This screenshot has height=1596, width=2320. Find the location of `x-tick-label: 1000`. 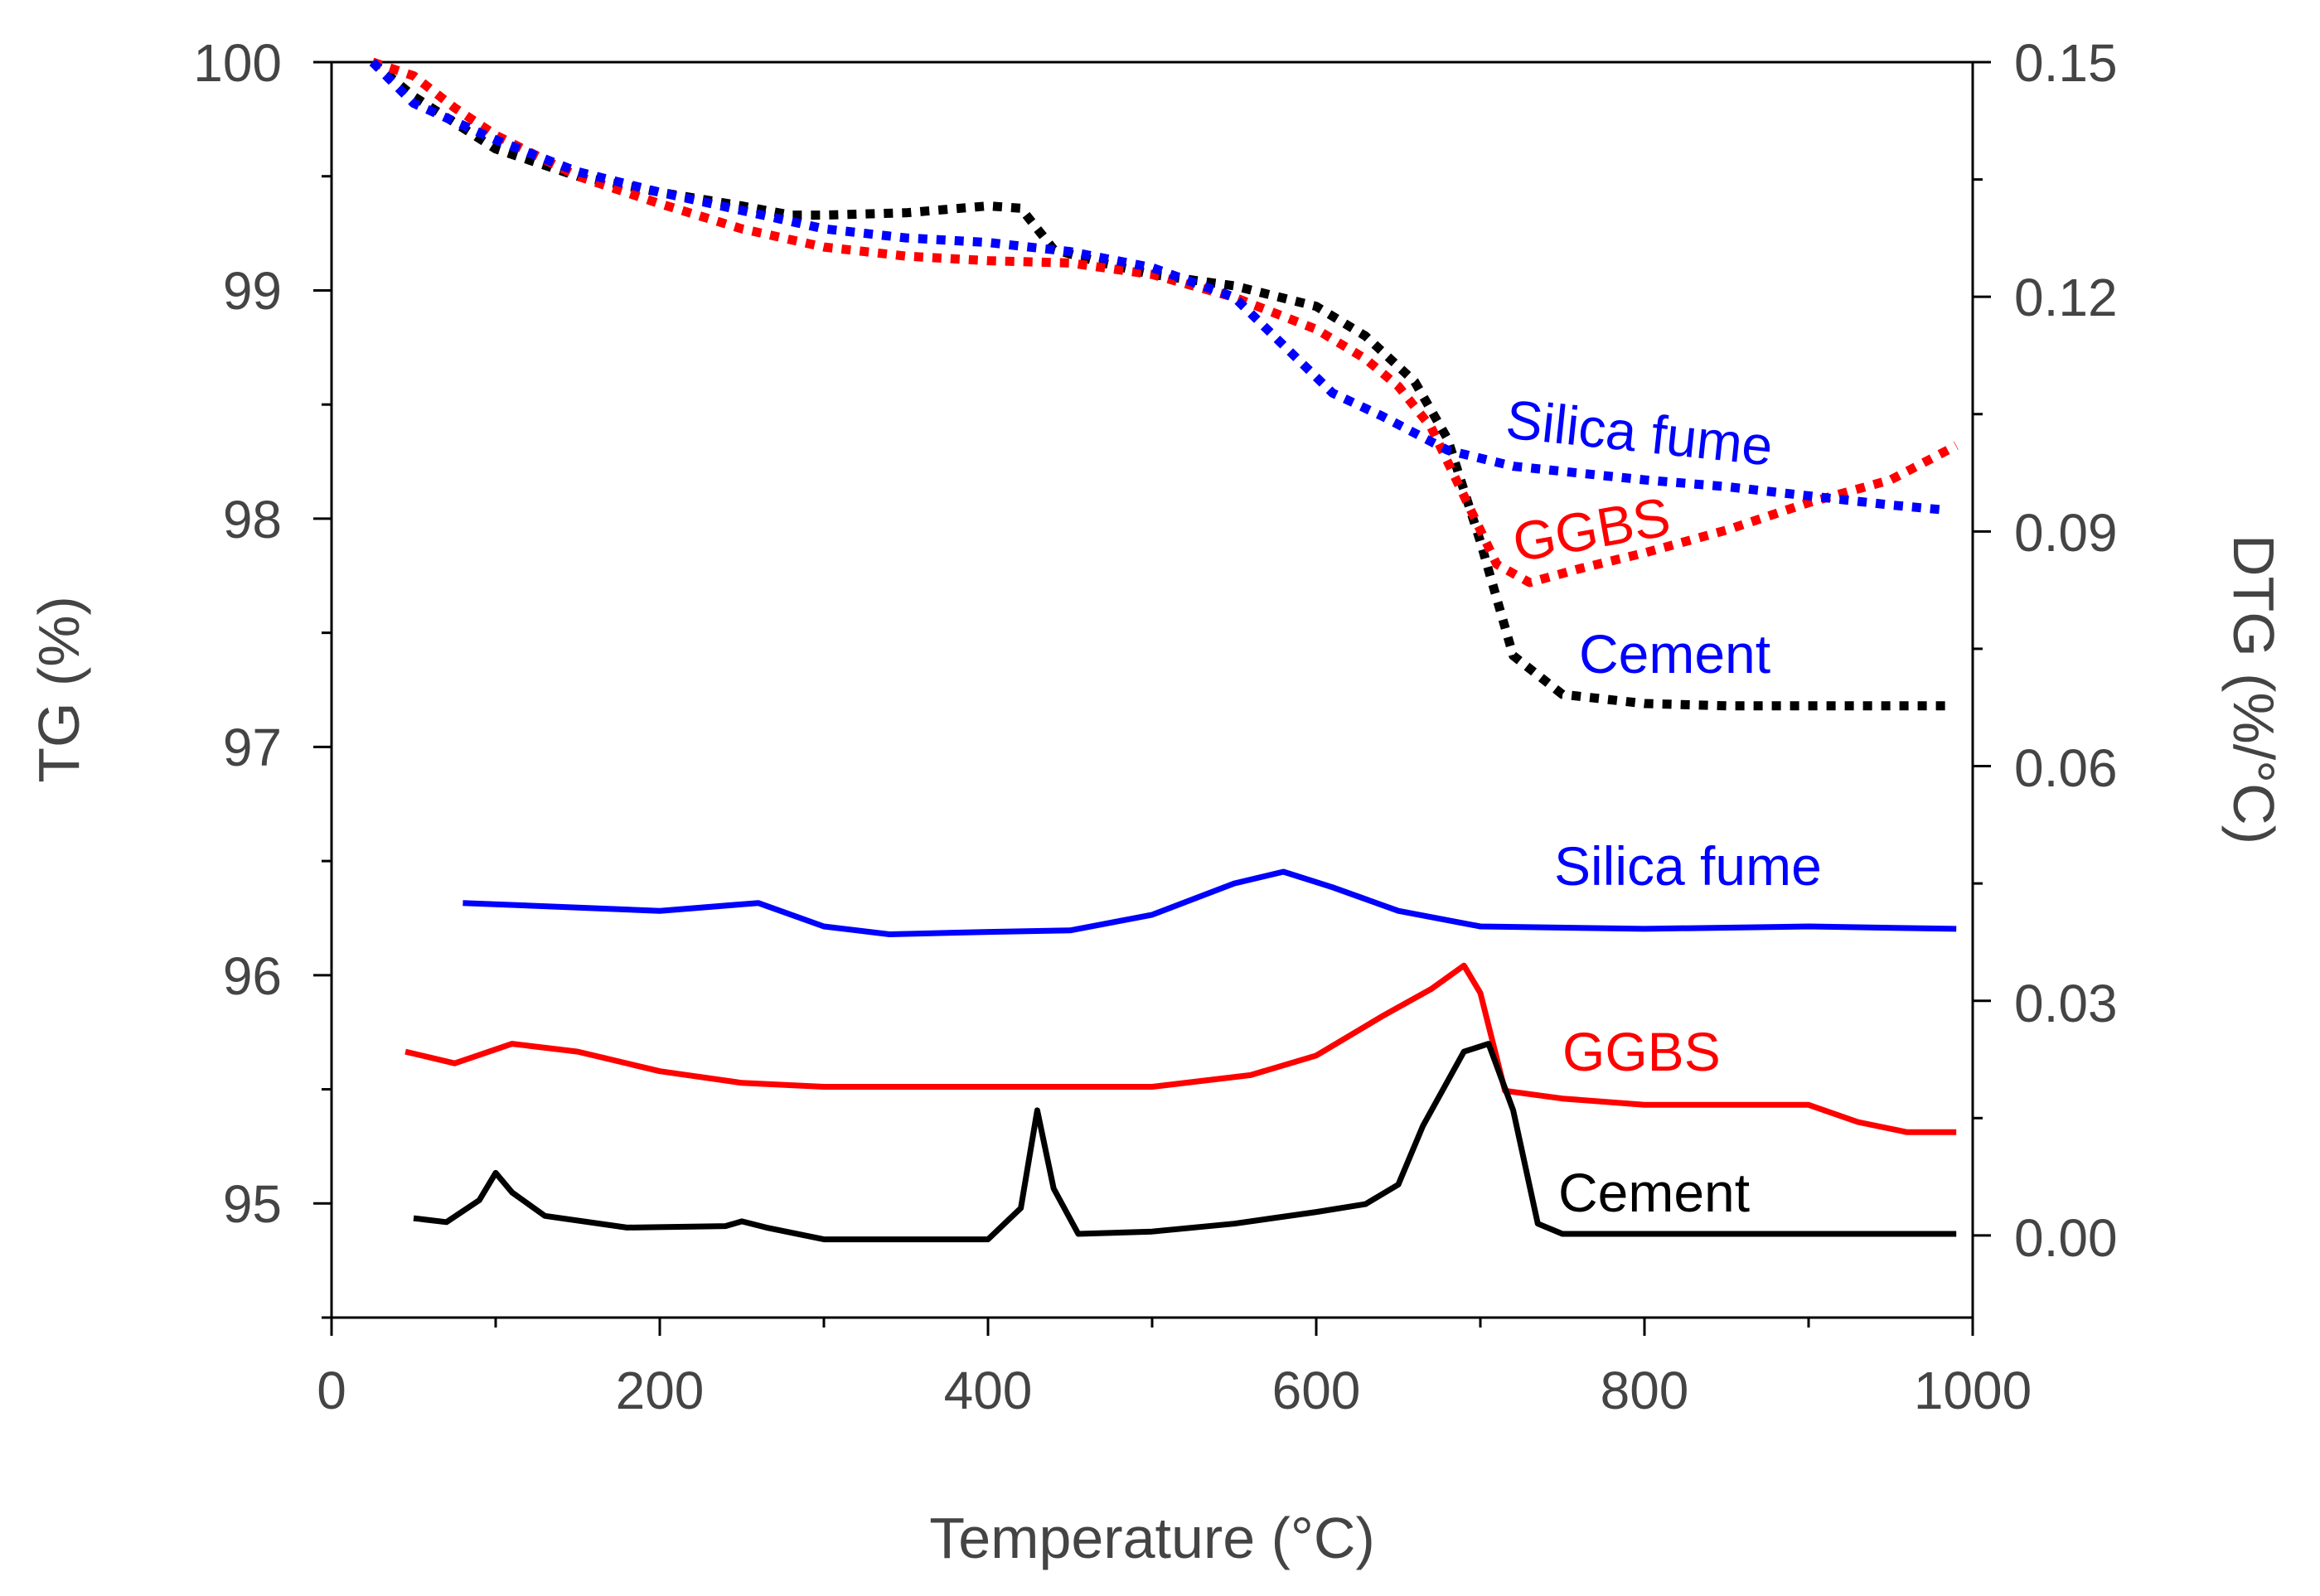

x-tick-label: 1000 is located at coordinates (1973, 1390).